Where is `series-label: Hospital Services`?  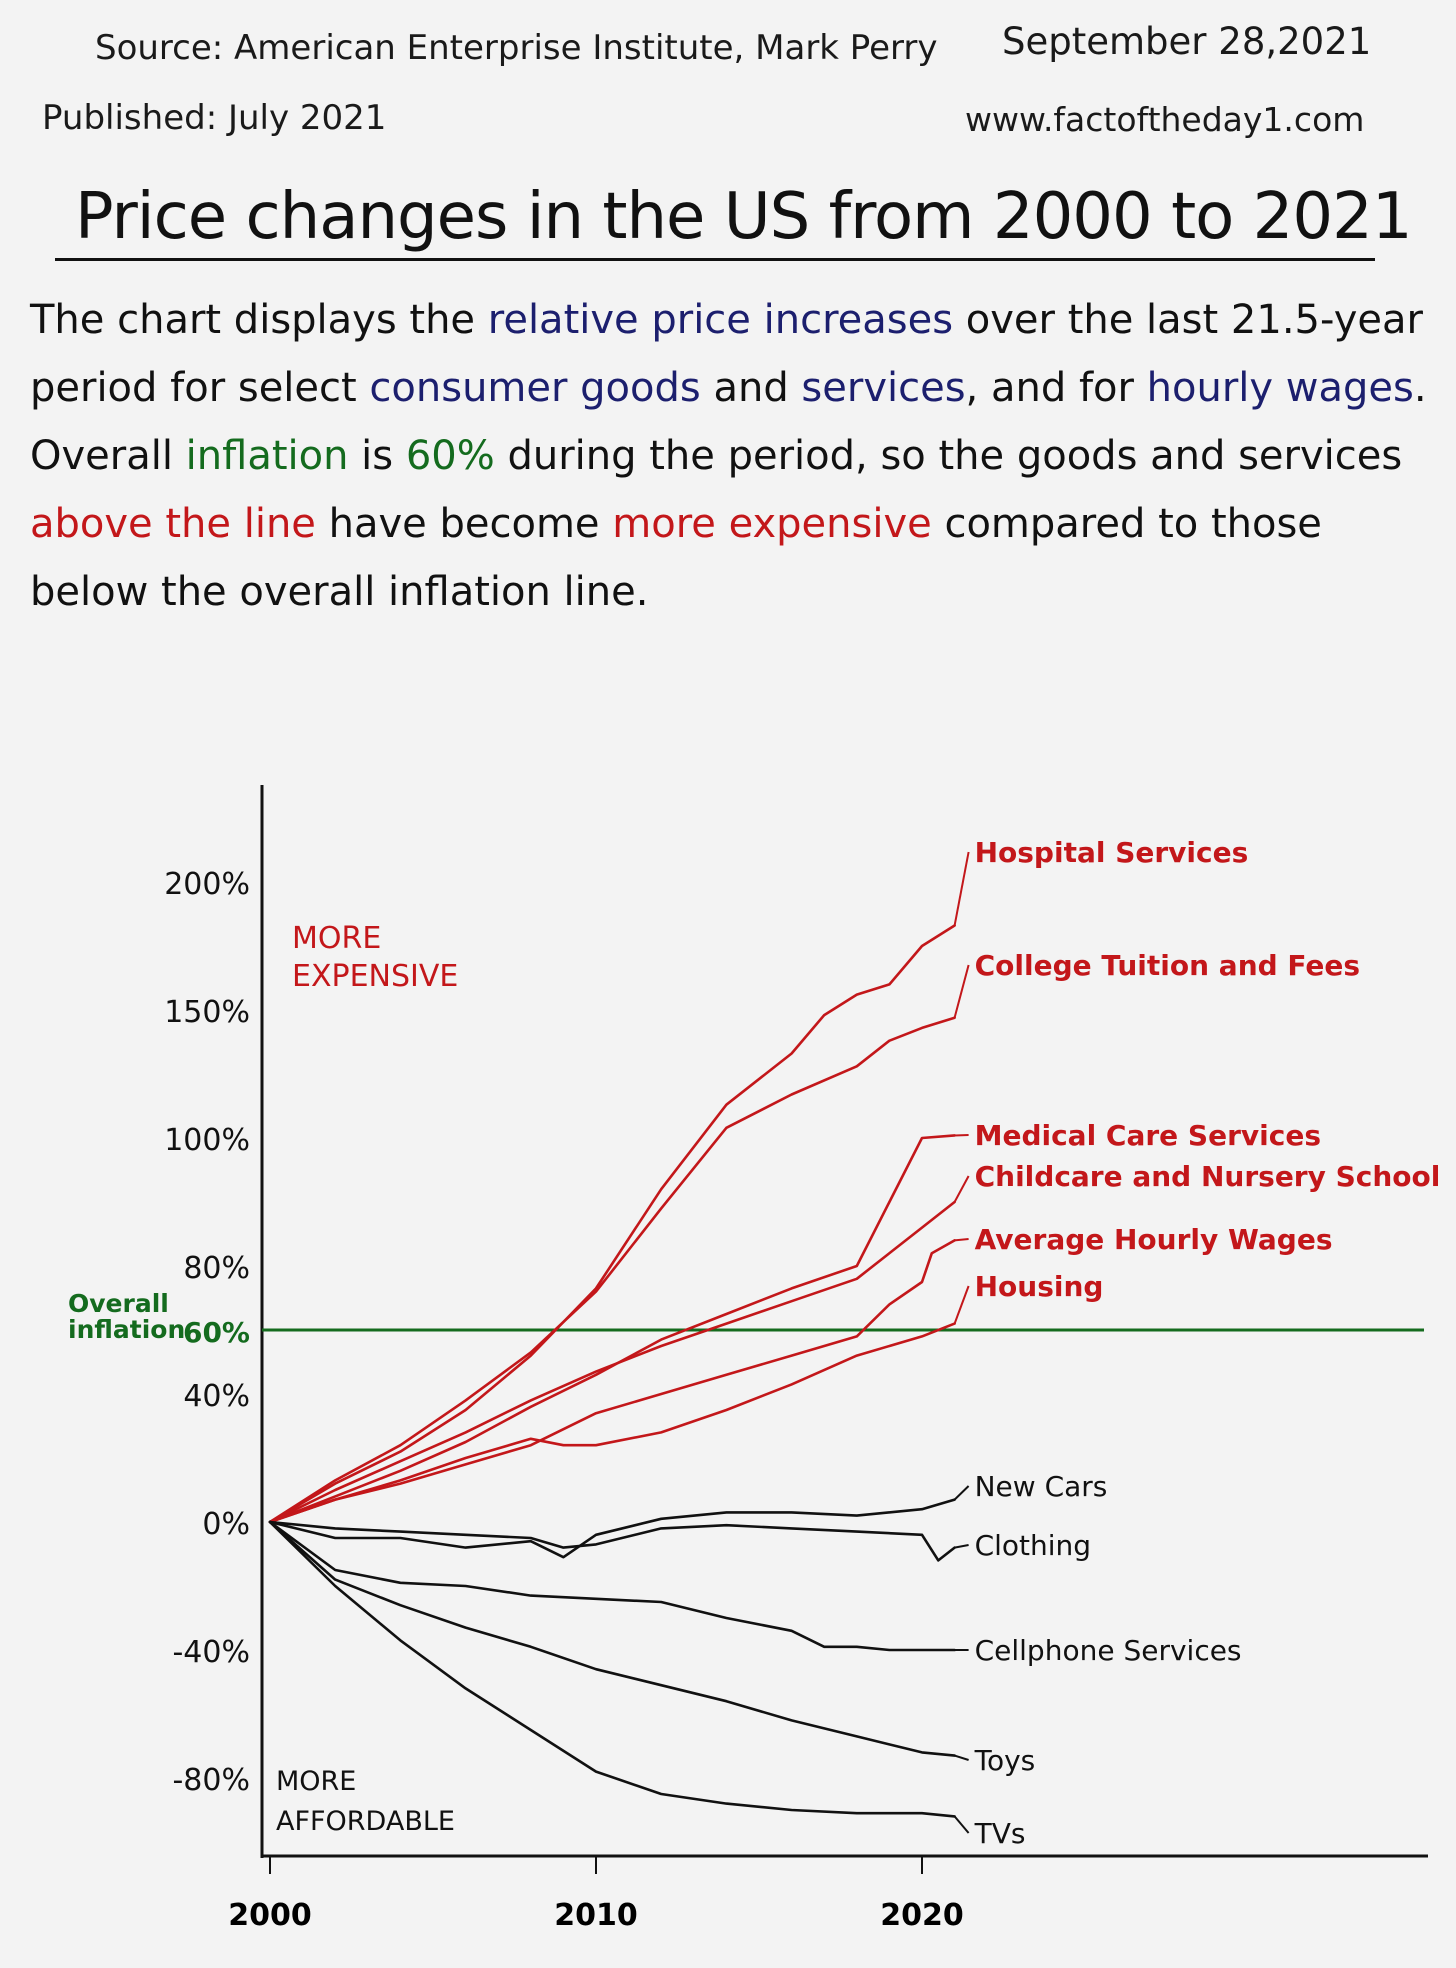 series-label: Hospital Services is located at coordinates (1112, 852).